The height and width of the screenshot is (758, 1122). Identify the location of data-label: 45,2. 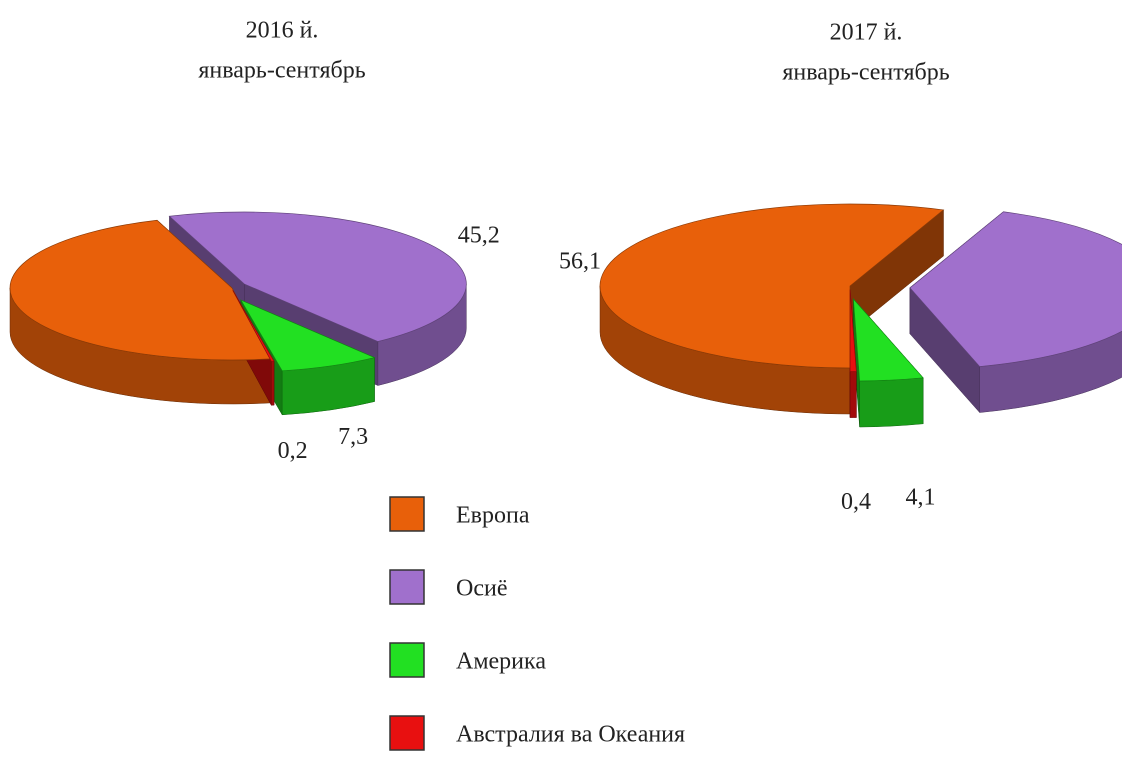
(479, 235).